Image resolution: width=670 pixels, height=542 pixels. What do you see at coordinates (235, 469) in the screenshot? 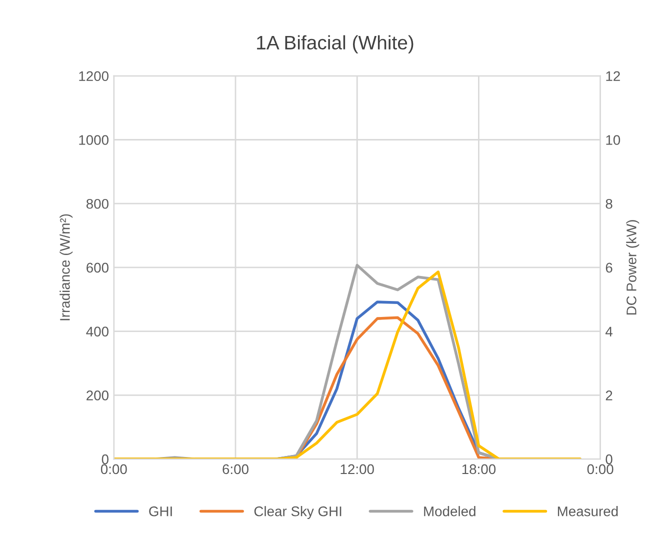
I see `x-tick-label: 6:00` at bounding box center [235, 469].